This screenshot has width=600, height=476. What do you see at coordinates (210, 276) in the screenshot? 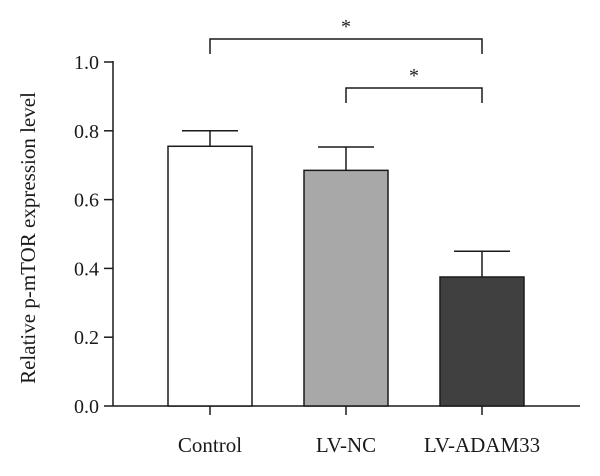
I see `bar-control` at bounding box center [210, 276].